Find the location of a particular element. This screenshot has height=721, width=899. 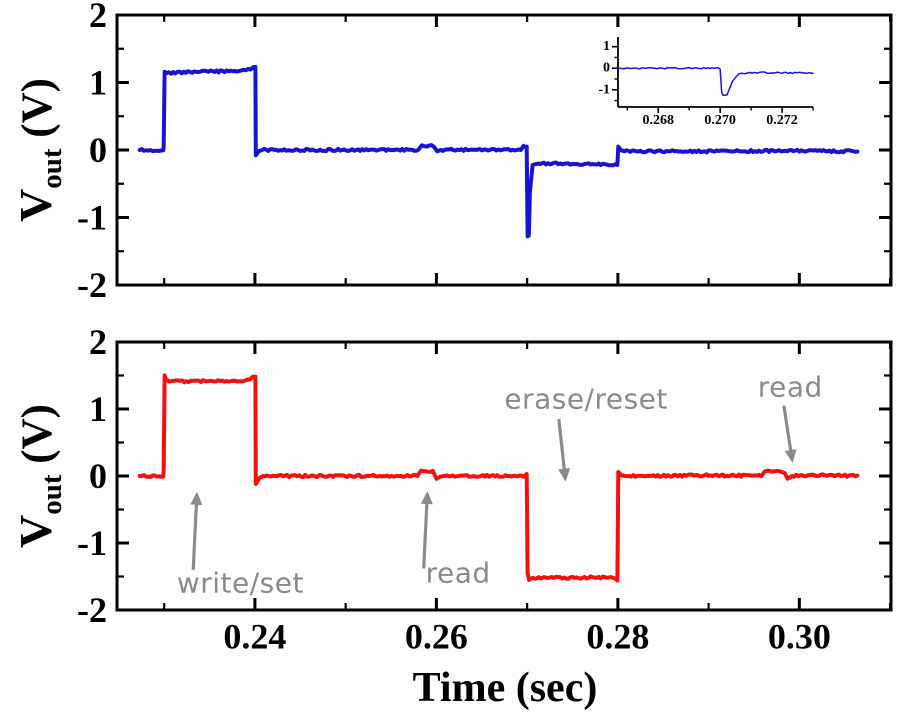

x-tick-label: 0.24 is located at coordinates (254, 637).